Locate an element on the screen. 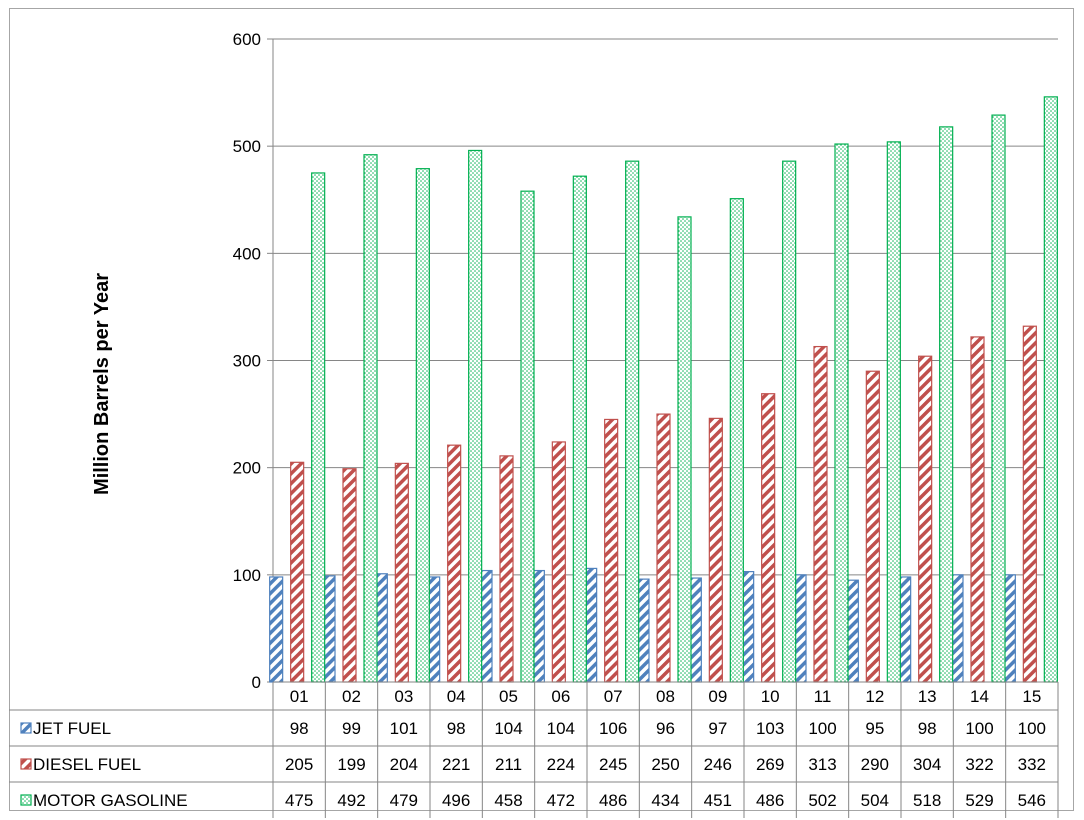 The width and height of the screenshot is (1084, 820). category-label: 05 is located at coordinates (508, 696).